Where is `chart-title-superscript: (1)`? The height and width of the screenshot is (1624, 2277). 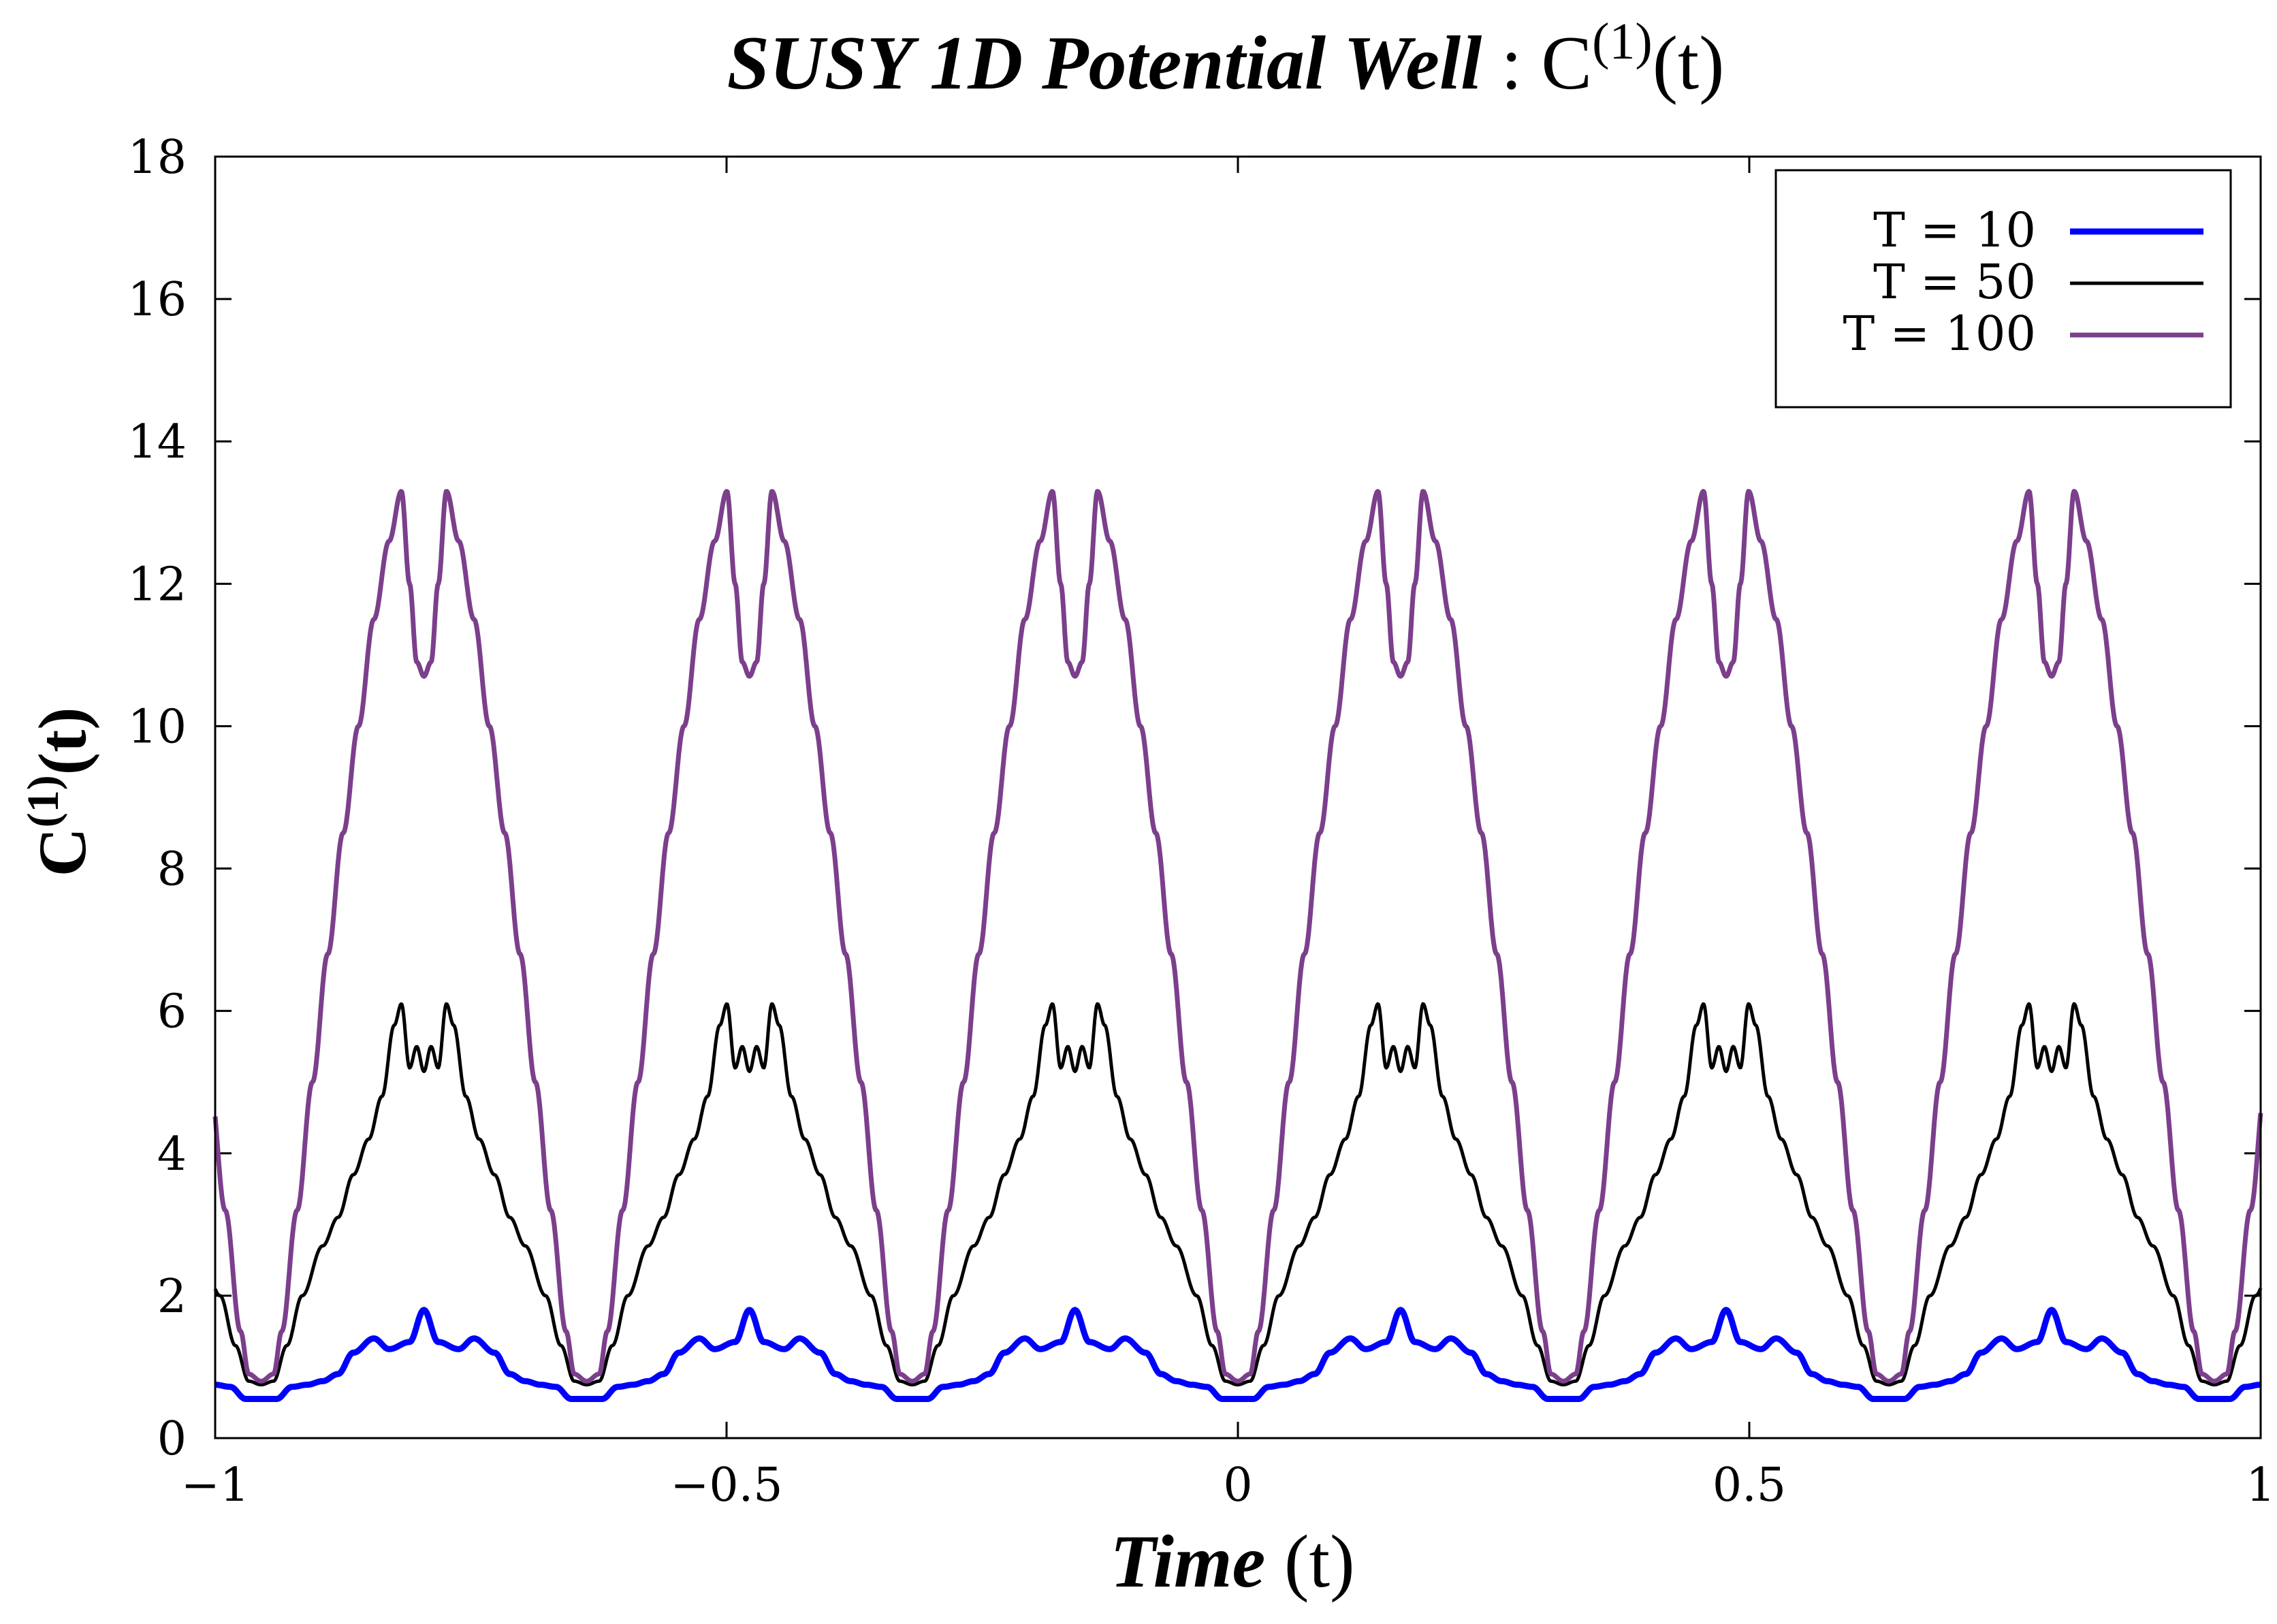 chart-title-superscript: (1) is located at coordinates (1622, 41).